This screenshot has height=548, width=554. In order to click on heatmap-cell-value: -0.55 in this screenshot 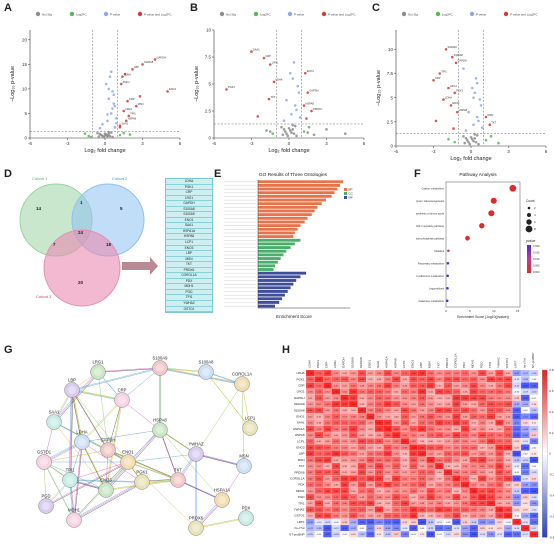, I will do `click(491, 535)`.